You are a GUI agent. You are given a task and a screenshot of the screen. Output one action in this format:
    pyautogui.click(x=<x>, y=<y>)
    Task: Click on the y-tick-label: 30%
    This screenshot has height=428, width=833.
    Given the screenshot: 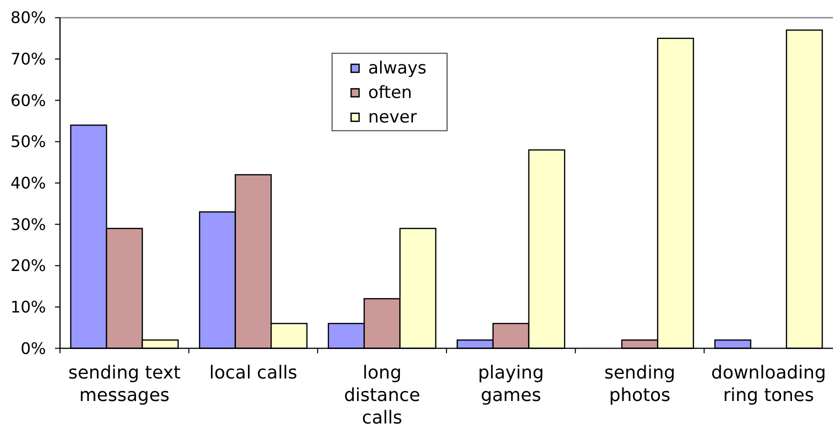 What is the action you would take?
    pyautogui.click(x=28, y=224)
    